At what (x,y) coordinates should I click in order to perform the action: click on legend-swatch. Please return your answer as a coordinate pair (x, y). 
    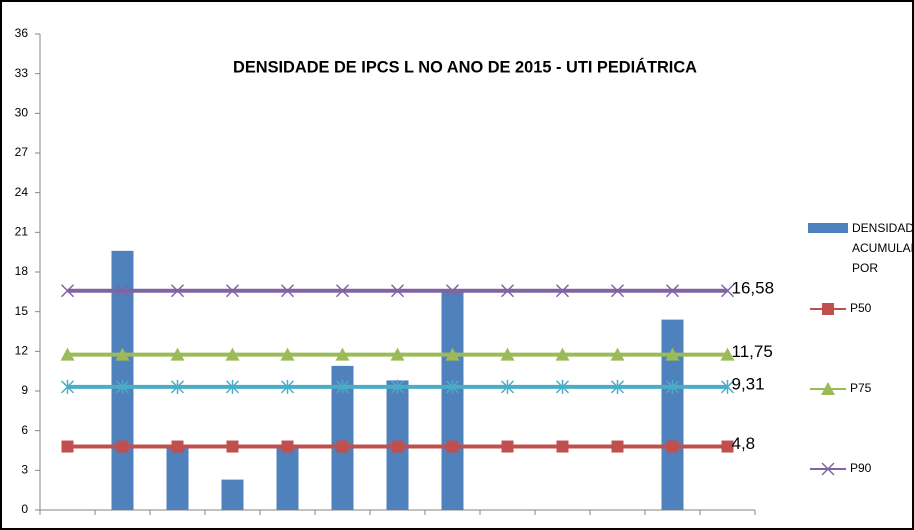
    Looking at the image, I should click on (828, 228).